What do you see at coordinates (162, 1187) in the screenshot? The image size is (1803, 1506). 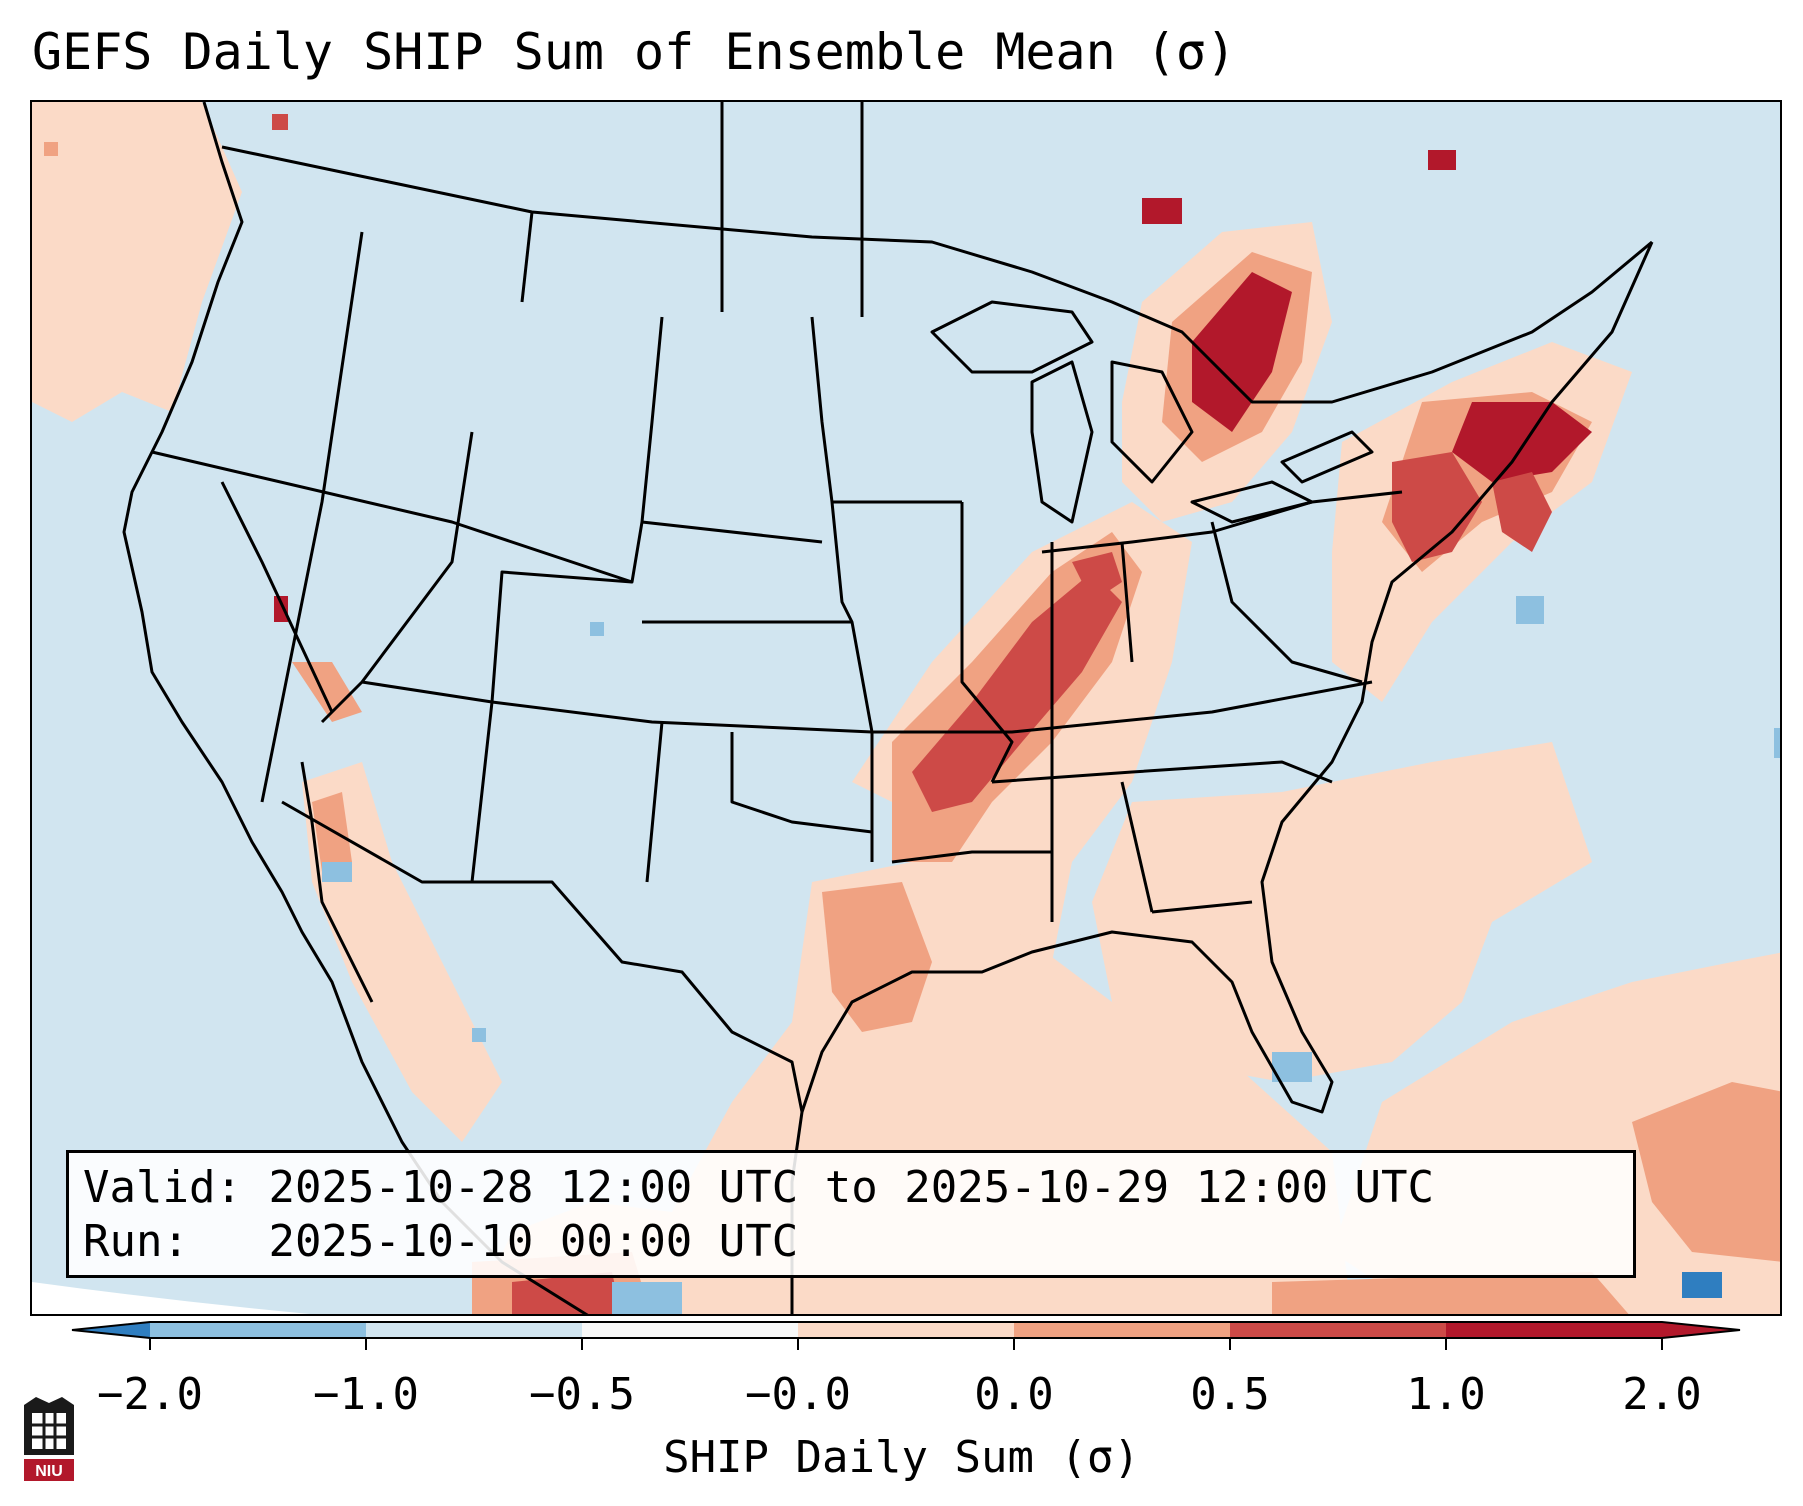 I see `valid-label: Valid:` at bounding box center [162, 1187].